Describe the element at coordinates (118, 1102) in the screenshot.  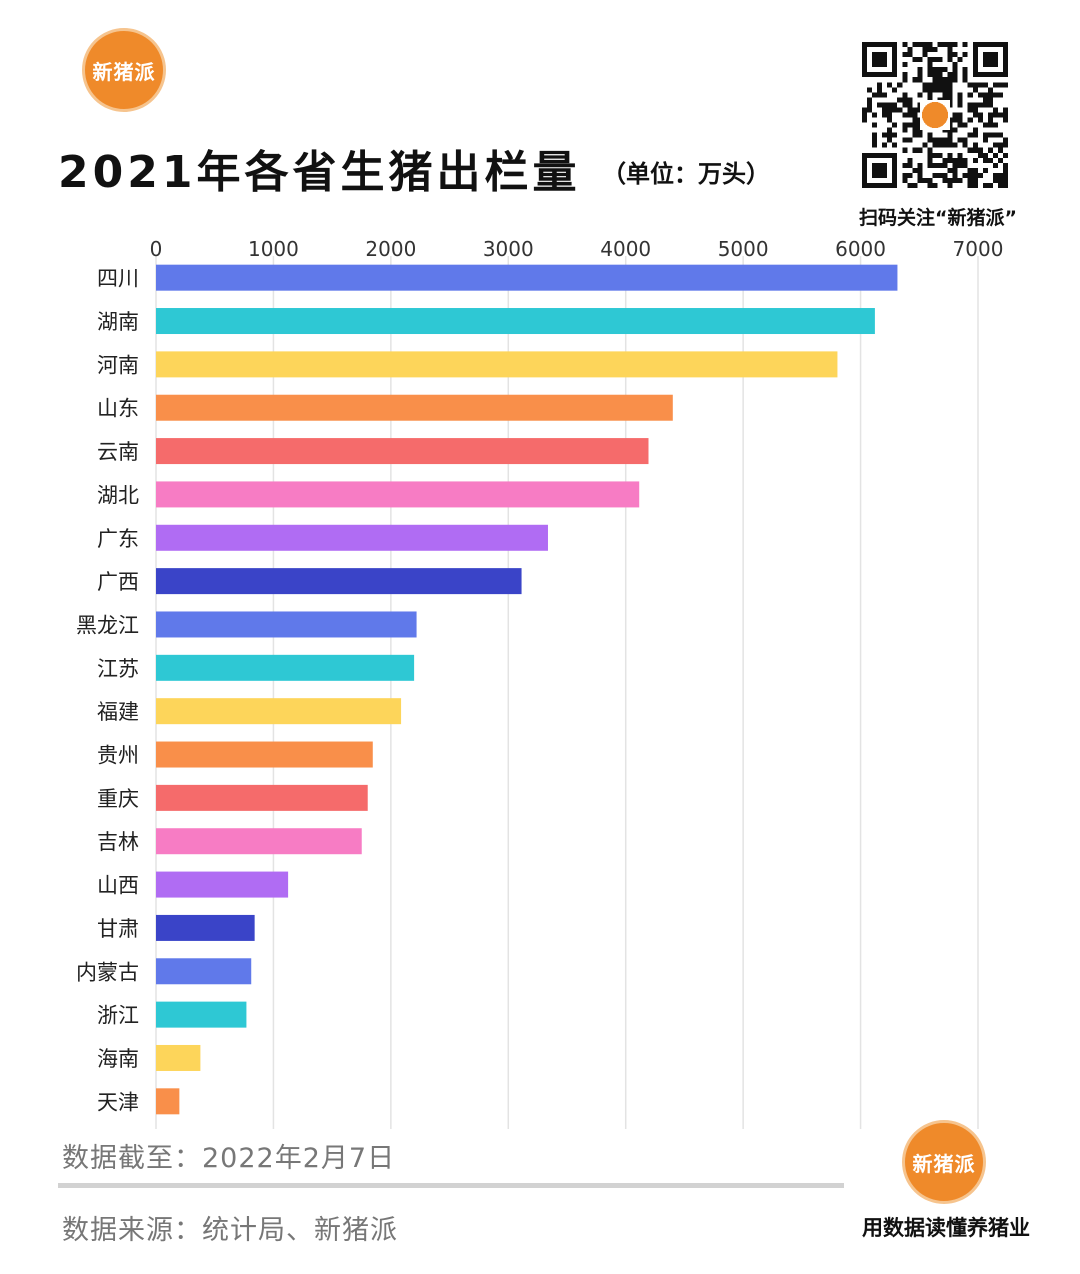
I see `category-label: 天津` at that location.